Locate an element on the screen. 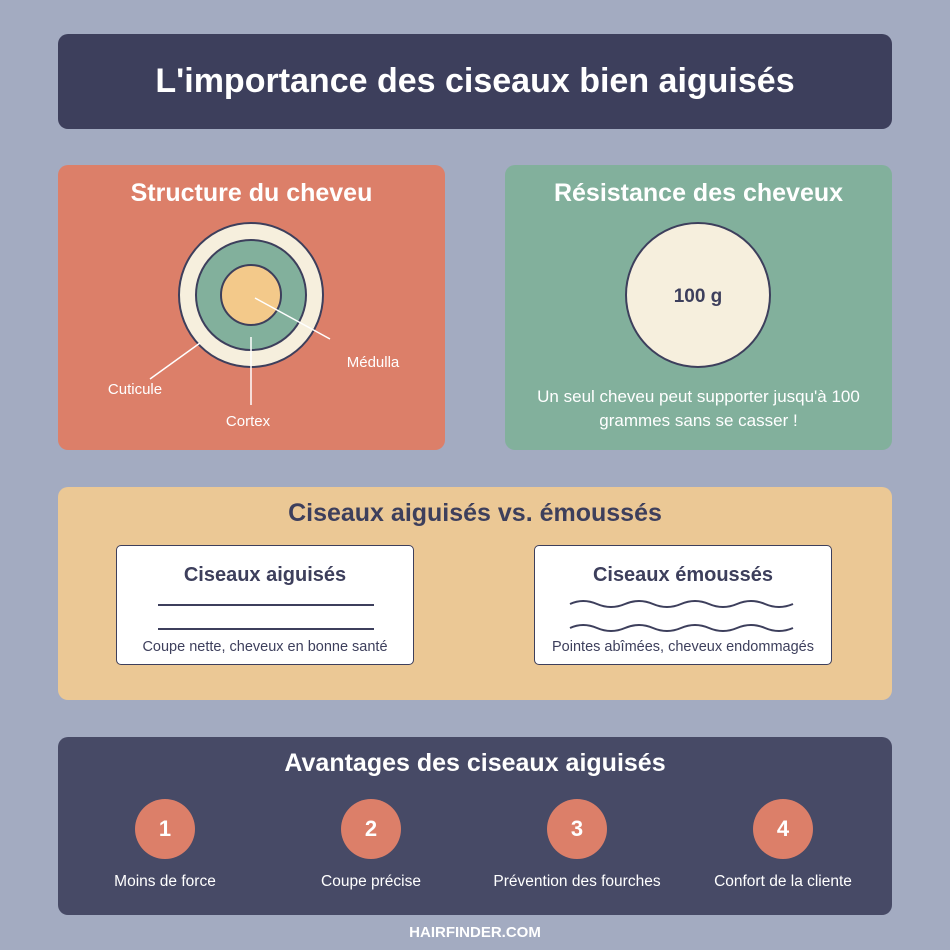  weight-circle is located at coordinates (698, 295).